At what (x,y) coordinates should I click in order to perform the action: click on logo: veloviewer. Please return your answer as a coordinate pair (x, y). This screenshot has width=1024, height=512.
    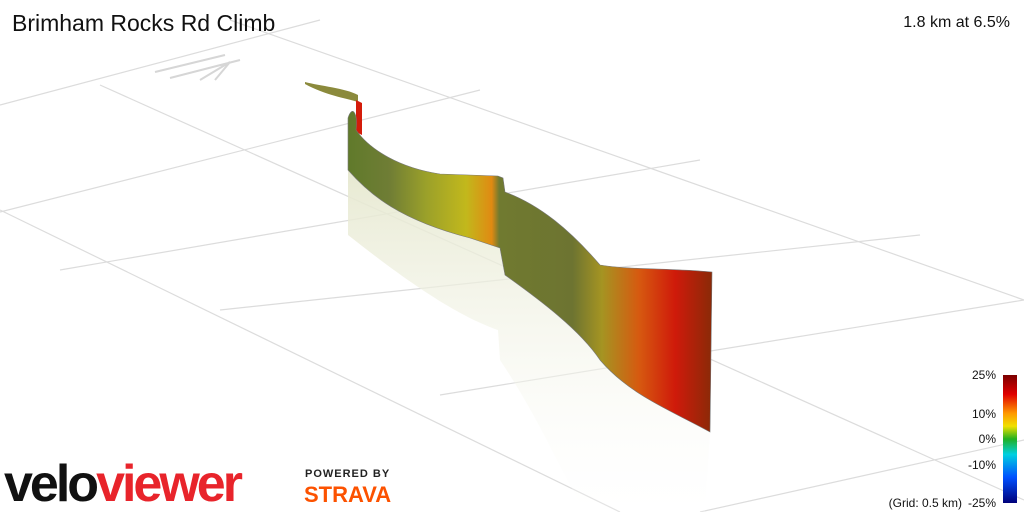
    Looking at the image, I should click on (123, 483).